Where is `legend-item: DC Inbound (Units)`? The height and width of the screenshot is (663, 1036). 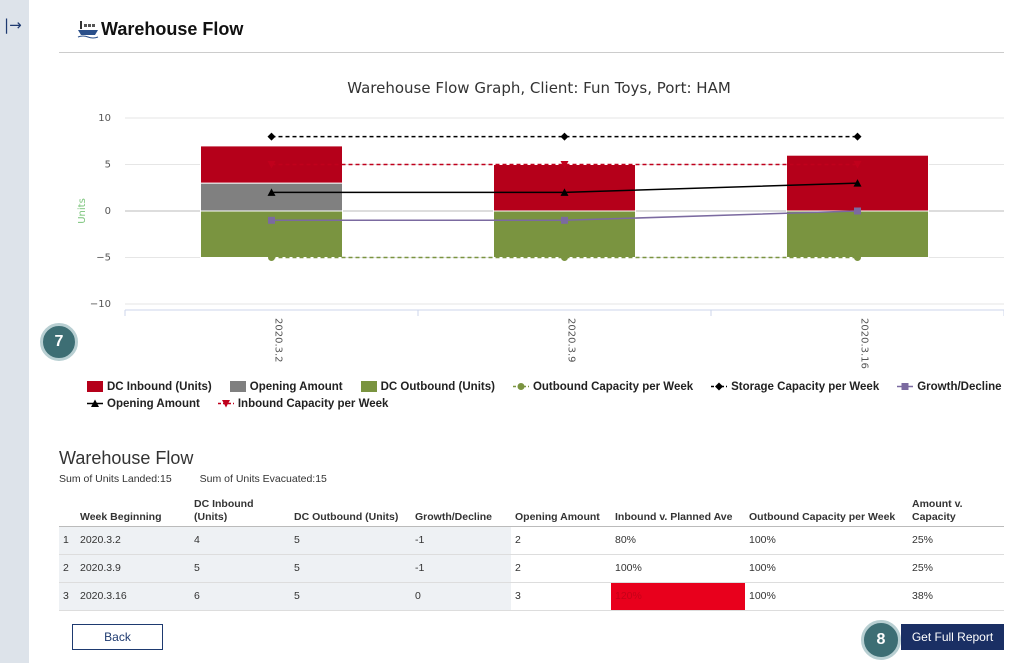 legend-item: DC Inbound (Units) is located at coordinates (149, 387).